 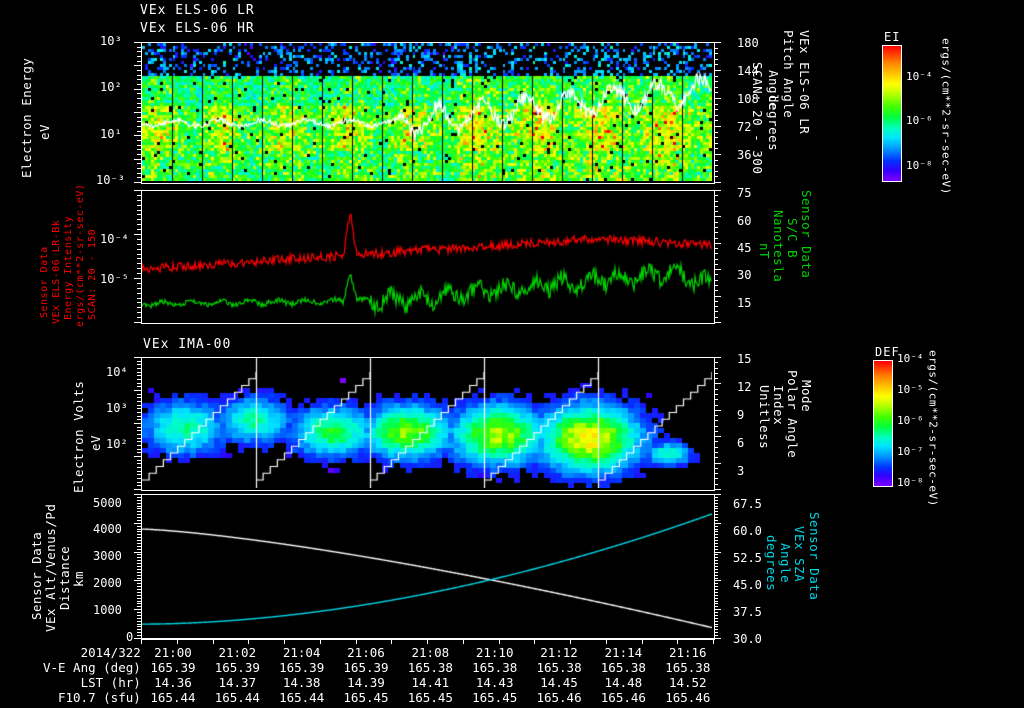 What do you see at coordinates (623, 697) in the screenshot?
I see `table-cell-f107-7: 165.46` at bounding box center [623, 697].